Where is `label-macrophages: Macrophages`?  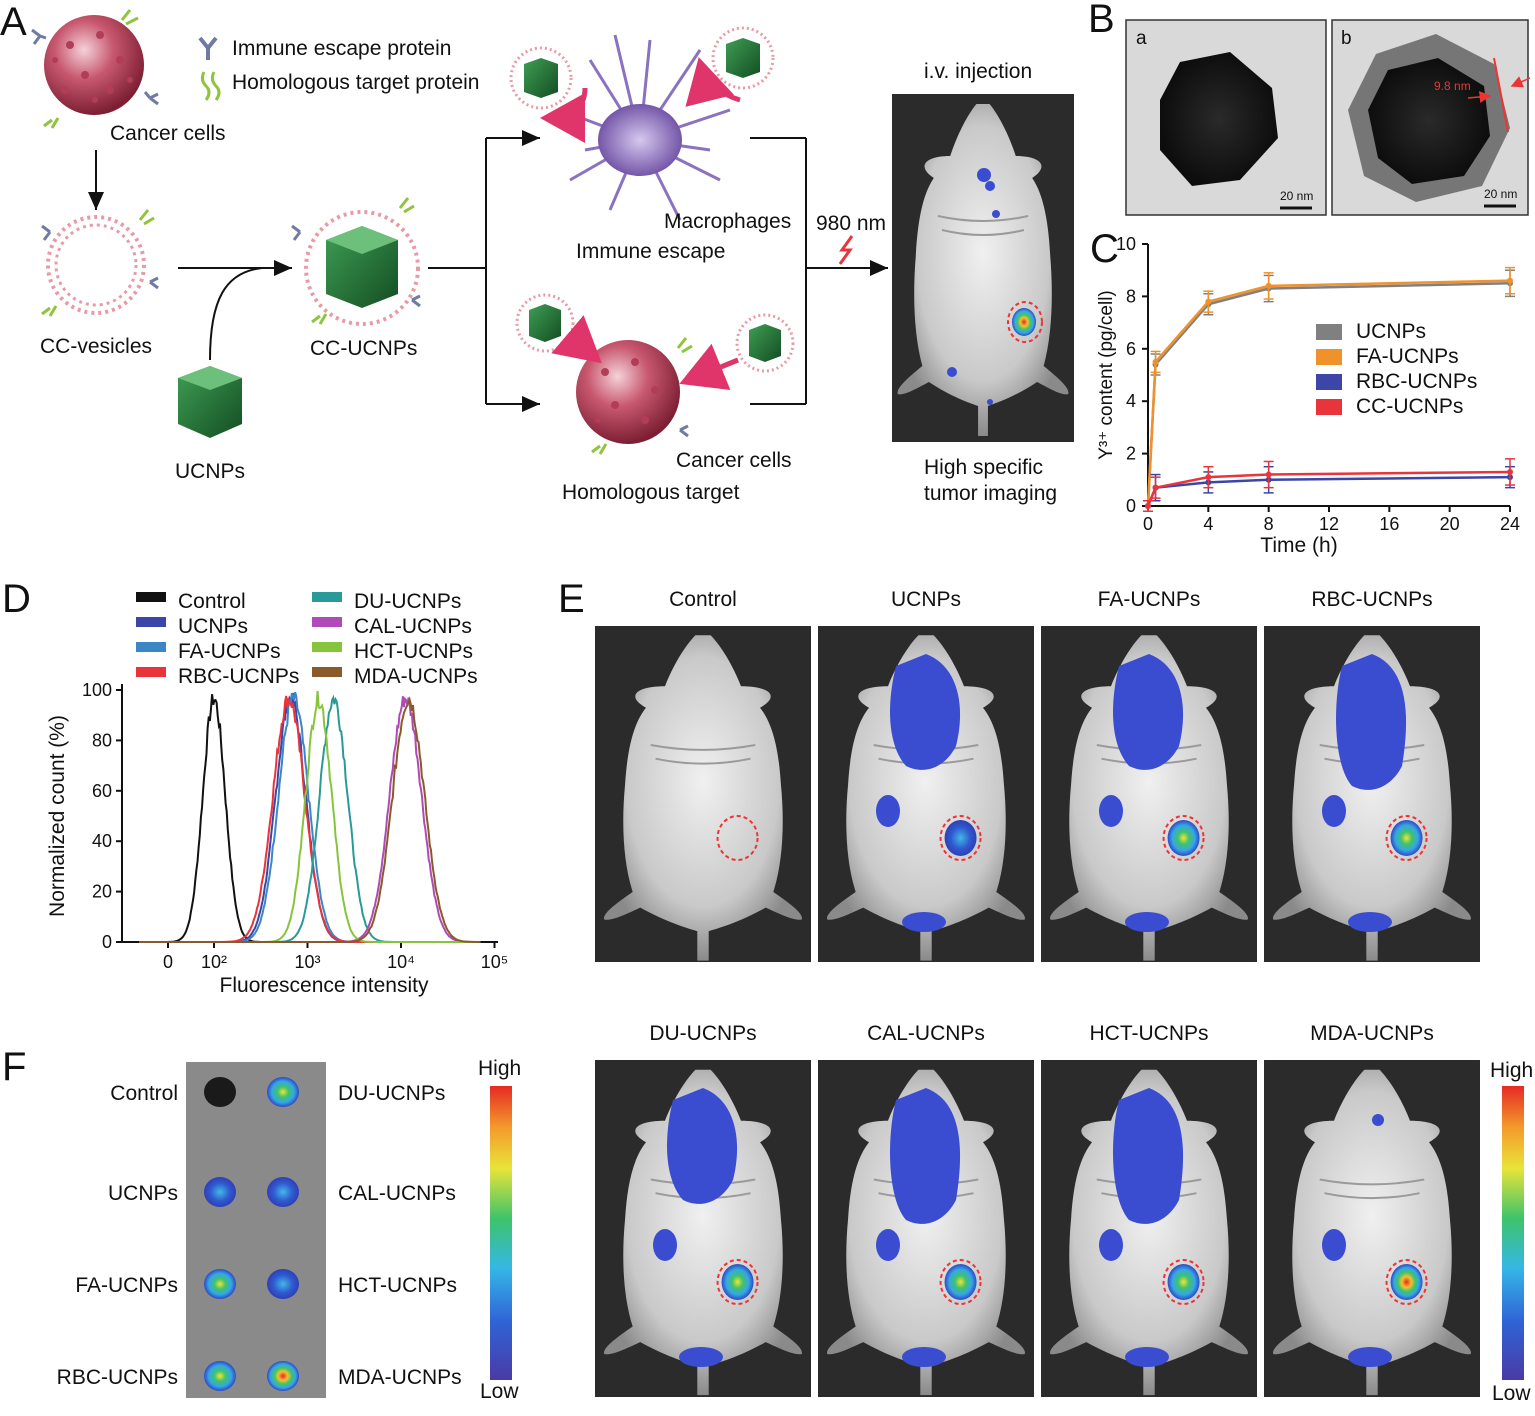
label-macrophages: Macrophages is located at coordinates (727, 221).